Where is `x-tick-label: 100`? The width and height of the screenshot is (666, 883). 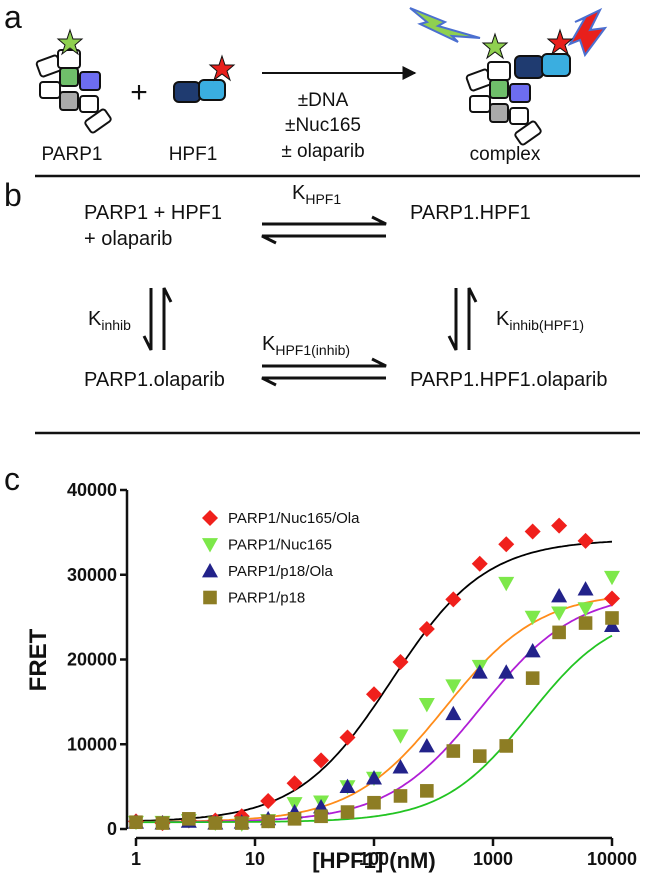
x-tick-label: 100 is located at coordinates (374, 859).